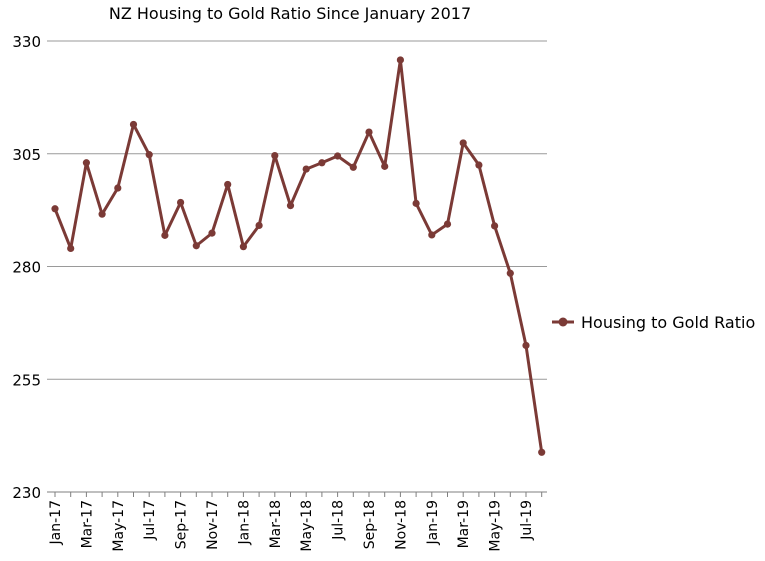 The image size is (765, 561). What do you see at coordinates (307, 526) in the screenshot?
I see `x-tick-label: May-18` at bounding box center [307, 526].